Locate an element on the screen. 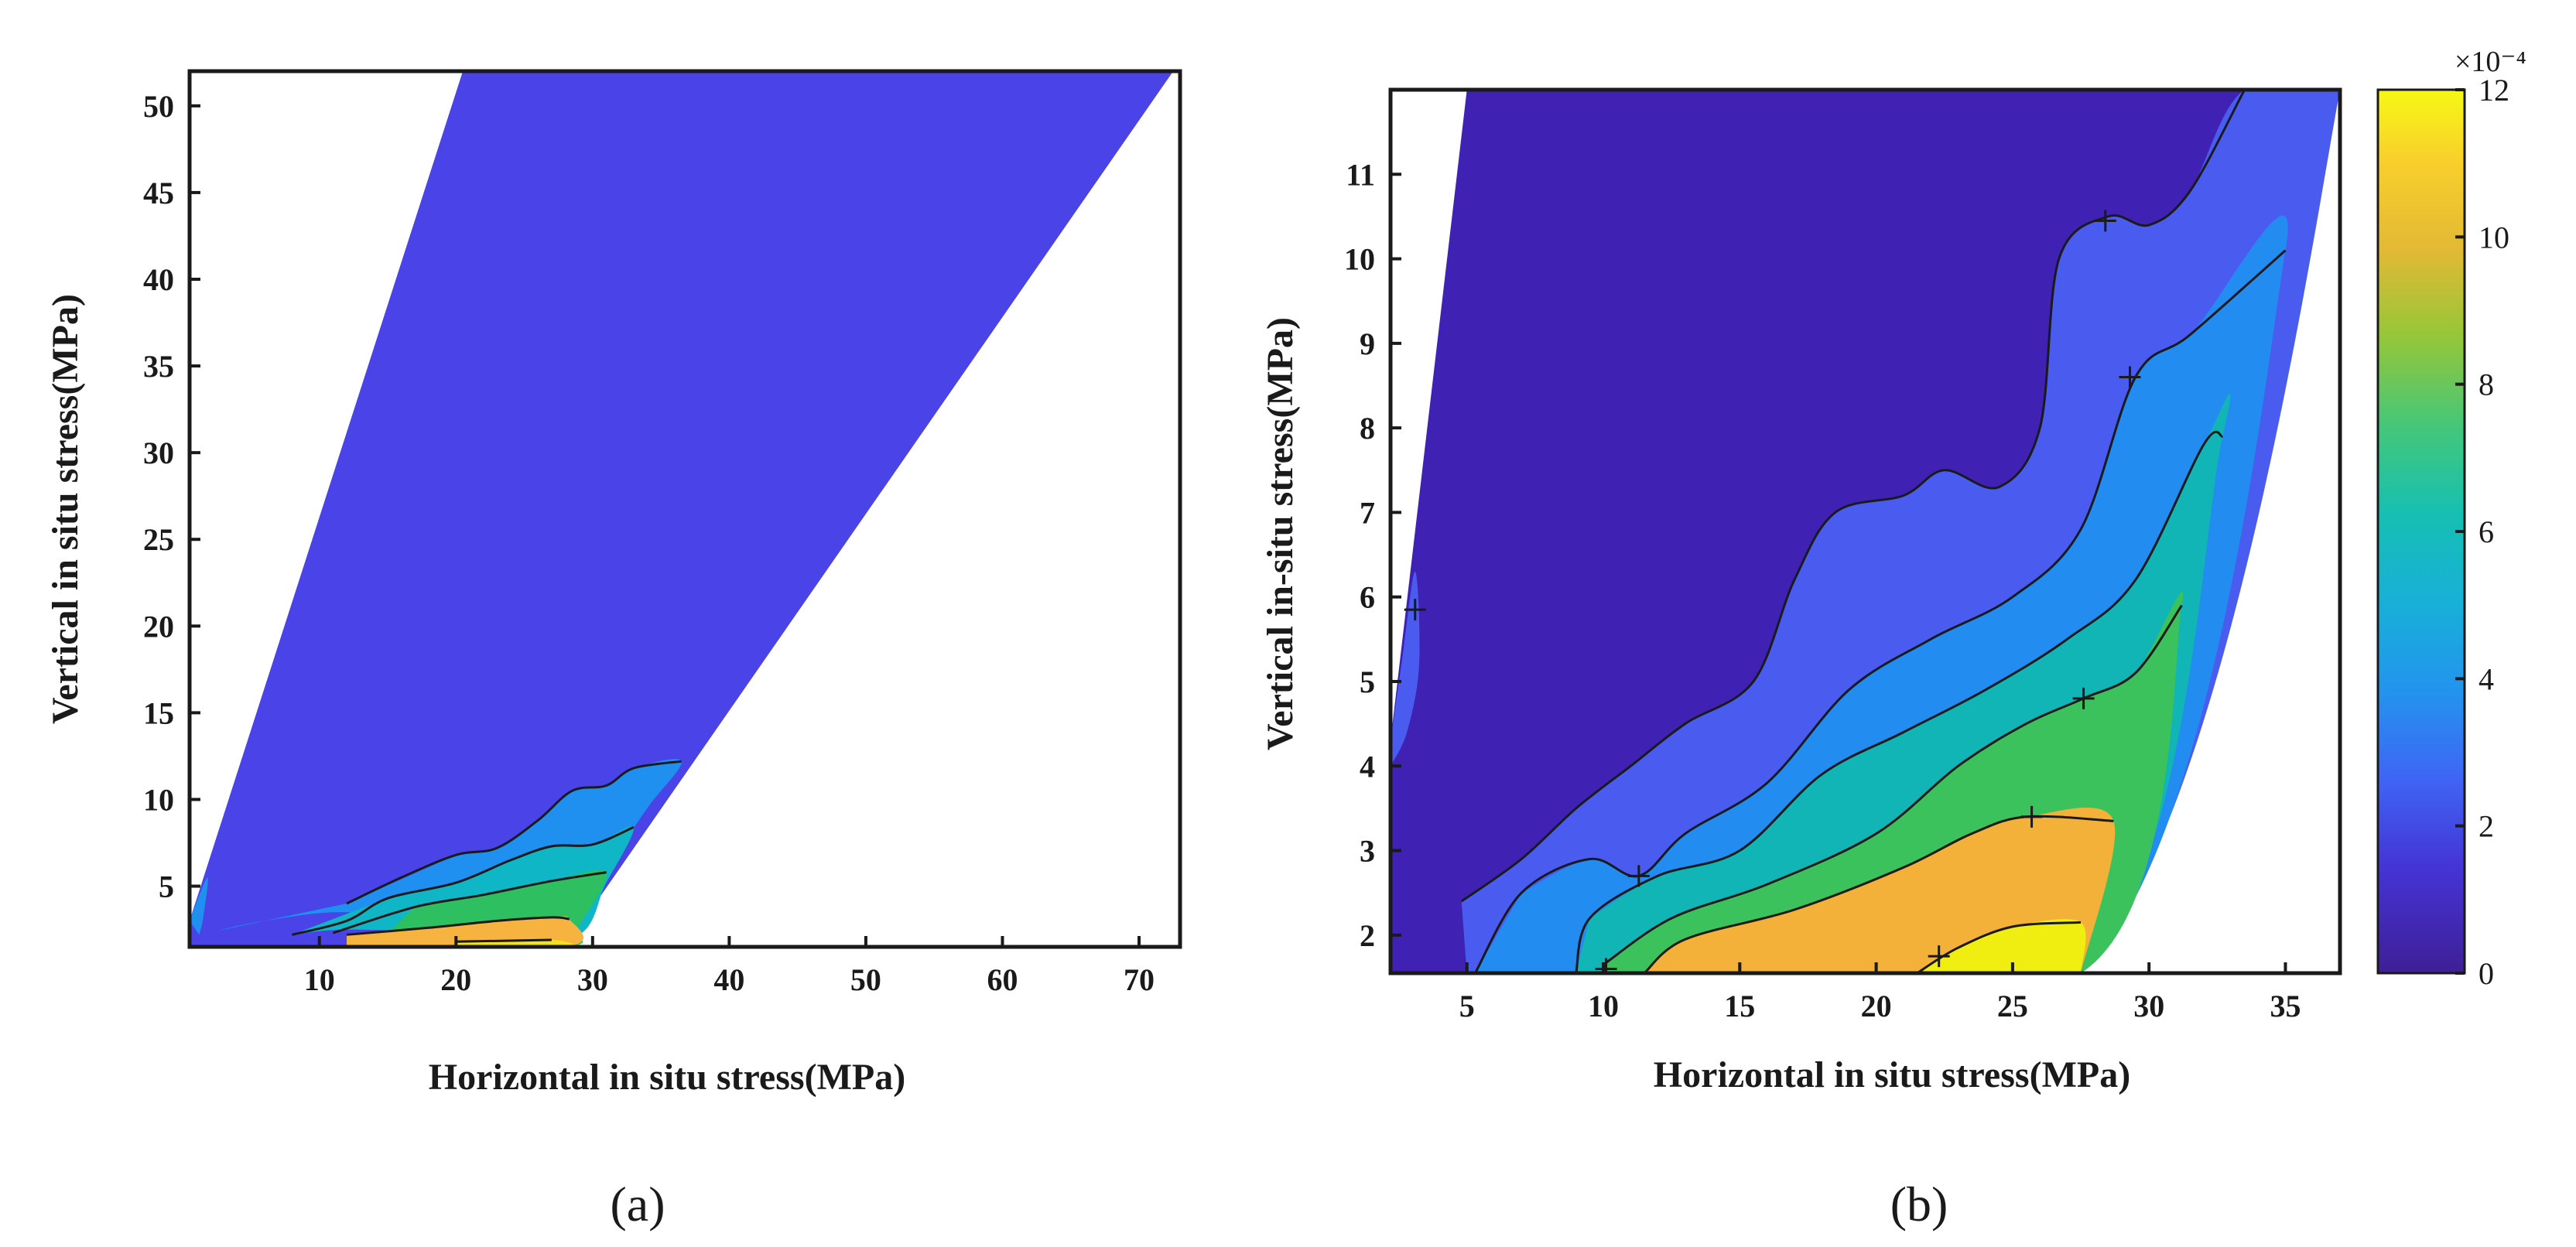 The width and height of the screenshot is (2576, 1247). colorbar: 0 2 4 6 8 10 12 ×10⁻⁴ is located at coordinates (2451, 518).